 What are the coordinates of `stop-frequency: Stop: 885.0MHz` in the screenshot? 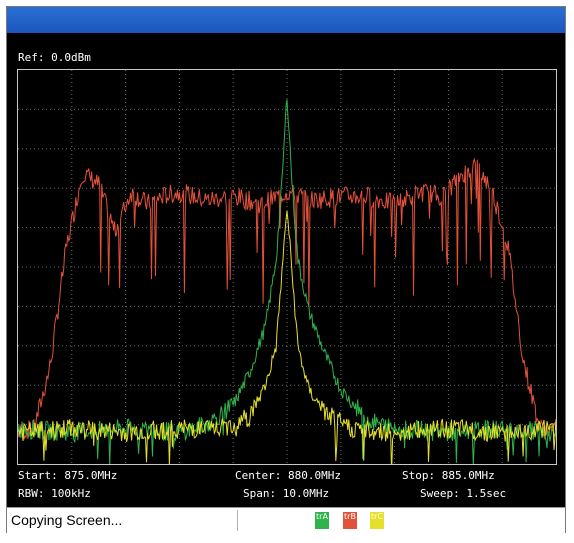 It's located at (448, 475).